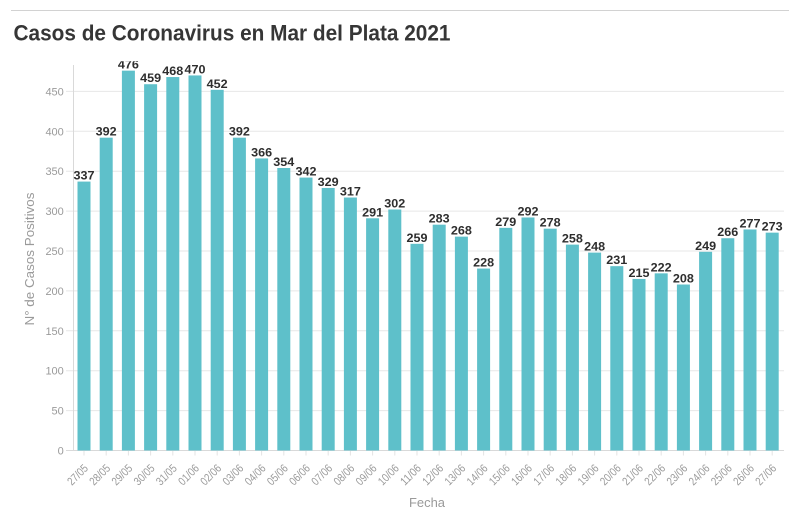  What do you see at coordinates (461, 231) in the screenshot?
I see `svg-text: 268` at bounding box center [461, 231].